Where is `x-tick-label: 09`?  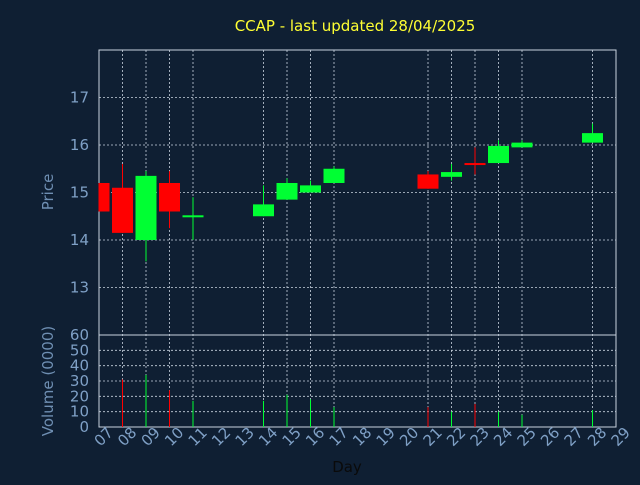
x-tick-label: 09 is located at coordinates (151, 437).